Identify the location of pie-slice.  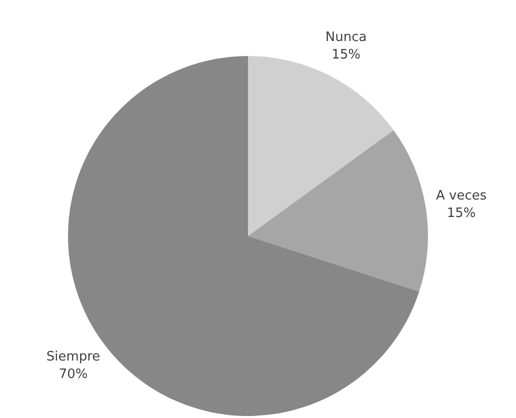
(338, 211).